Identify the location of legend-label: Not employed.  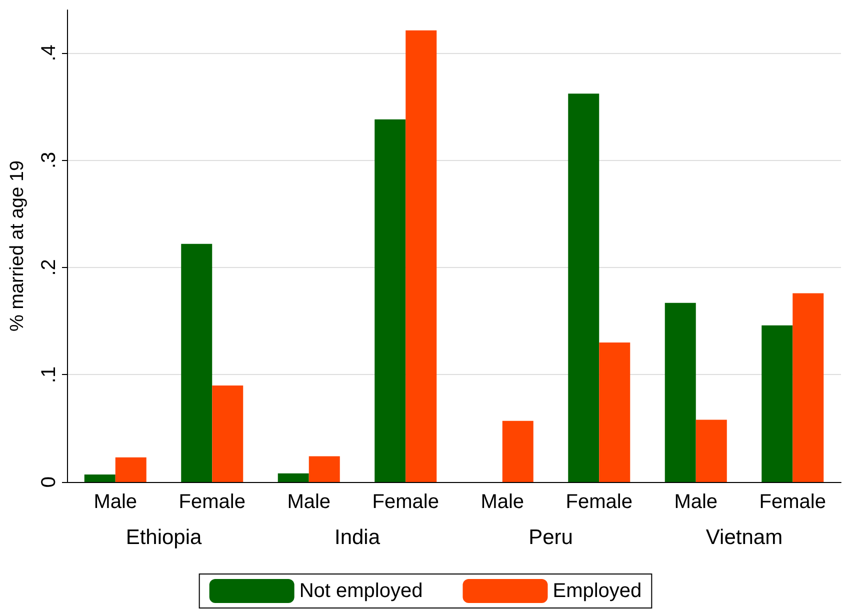
(361, 591).